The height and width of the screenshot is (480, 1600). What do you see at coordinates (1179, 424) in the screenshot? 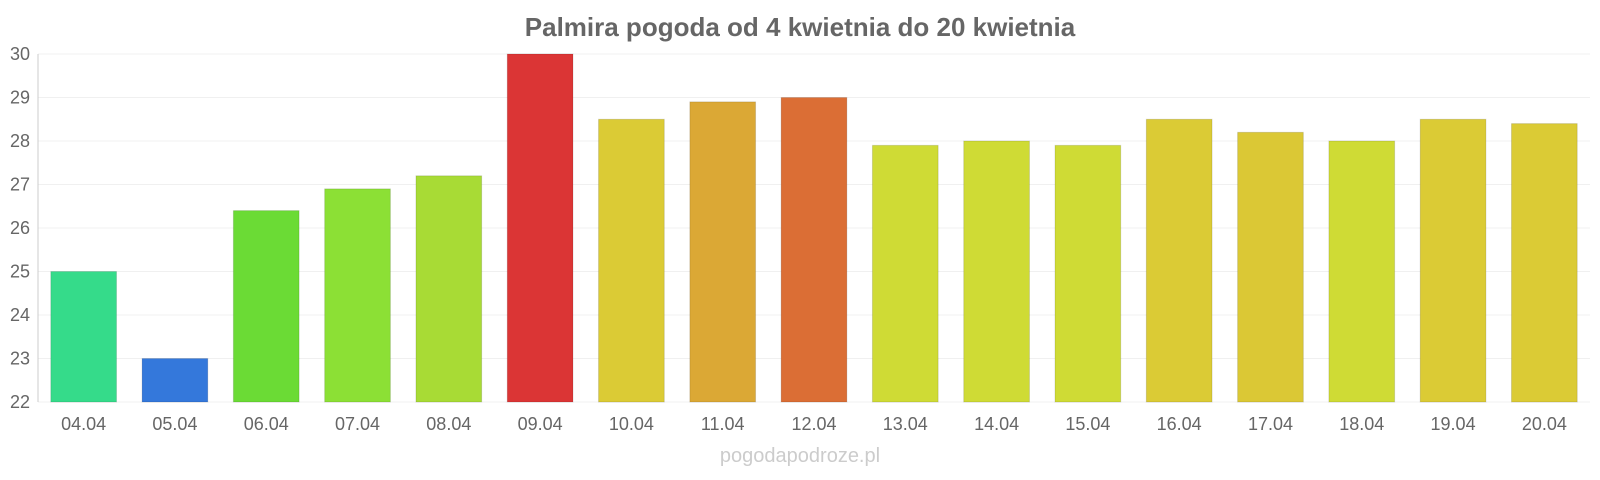
I see `x-tick-label: 16.04` at bounding box center [1179, 424].